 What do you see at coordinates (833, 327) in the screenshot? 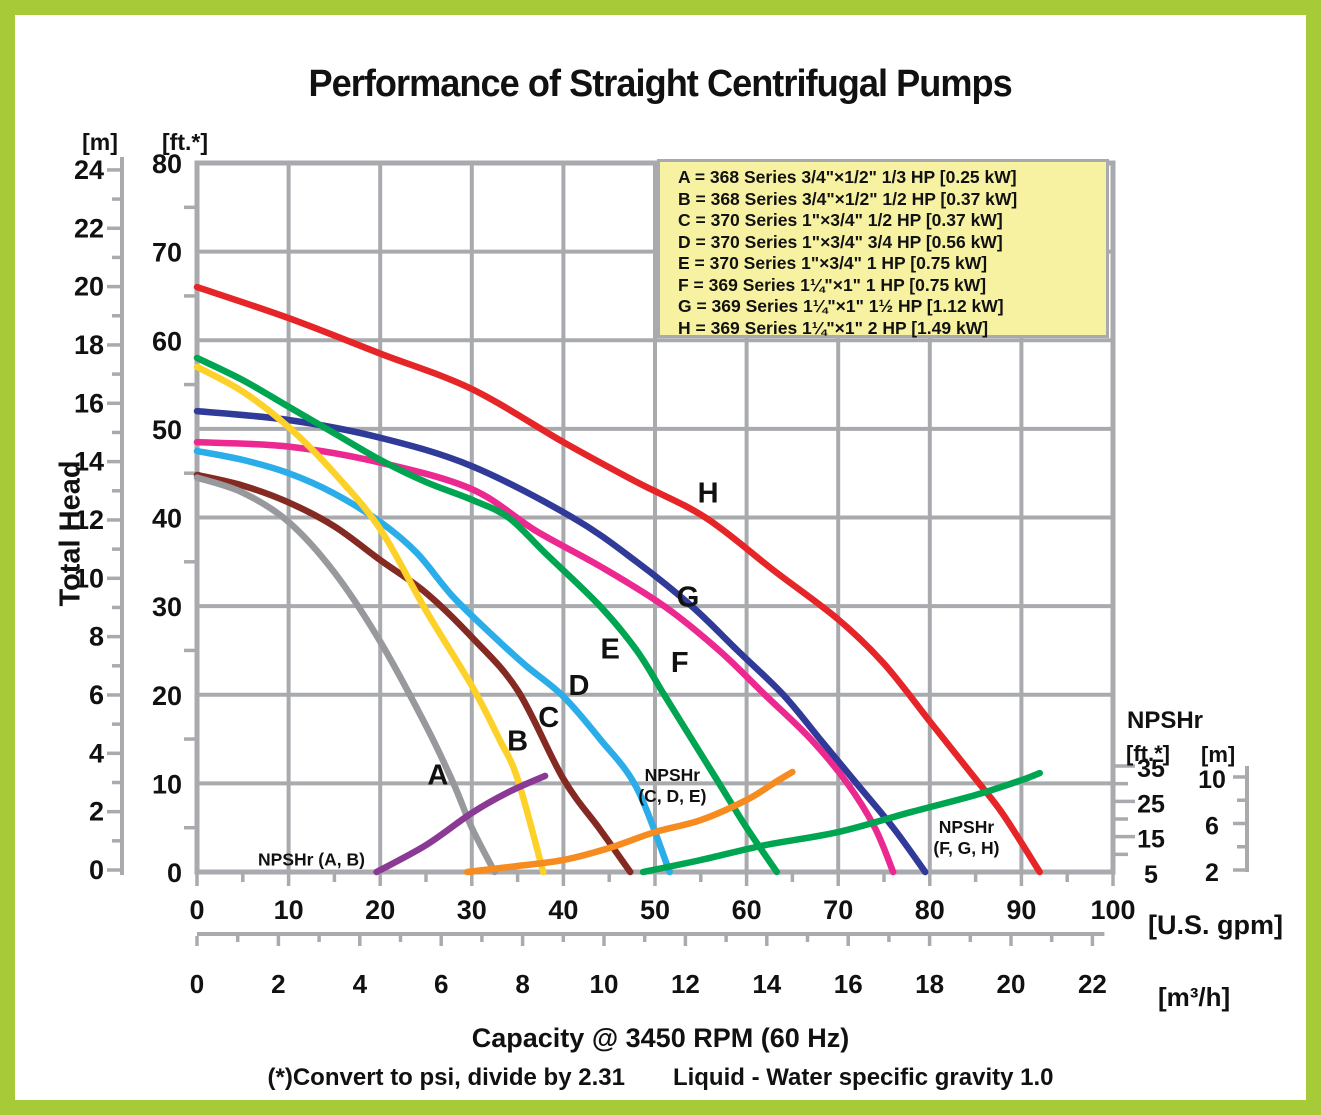
I see `legend-line: H = 369 Series 1¼"×1" 2 HP [1.49 kW]` at bounding box center [833, 327].